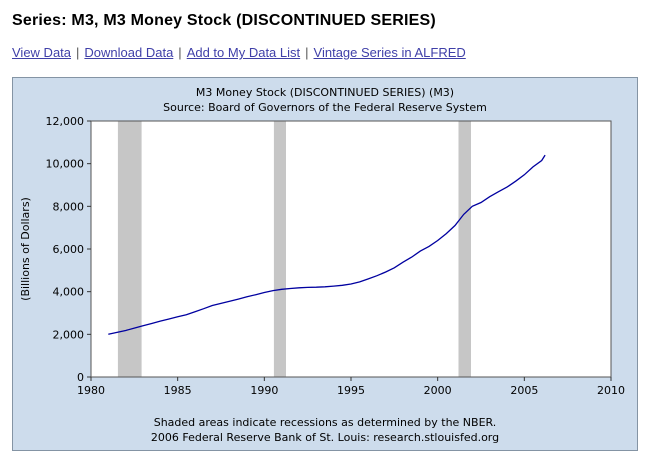  Describe the element at coordinates (389, 52) in the screenshot. I see `link-vintage-series-alfred: Vintage Series in ALFRED` at that location.